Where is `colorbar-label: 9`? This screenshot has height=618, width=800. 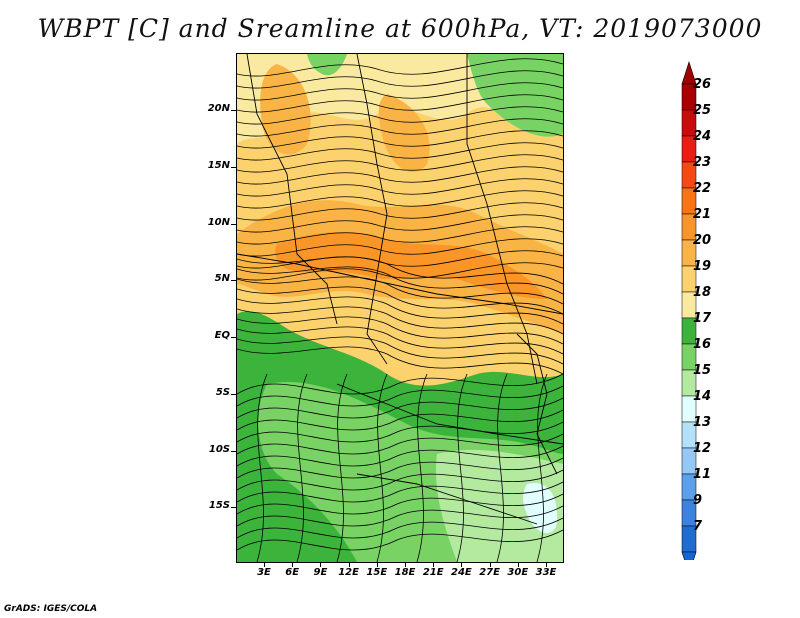
colorbar-label: 9 is located at coordinates (698, 500).